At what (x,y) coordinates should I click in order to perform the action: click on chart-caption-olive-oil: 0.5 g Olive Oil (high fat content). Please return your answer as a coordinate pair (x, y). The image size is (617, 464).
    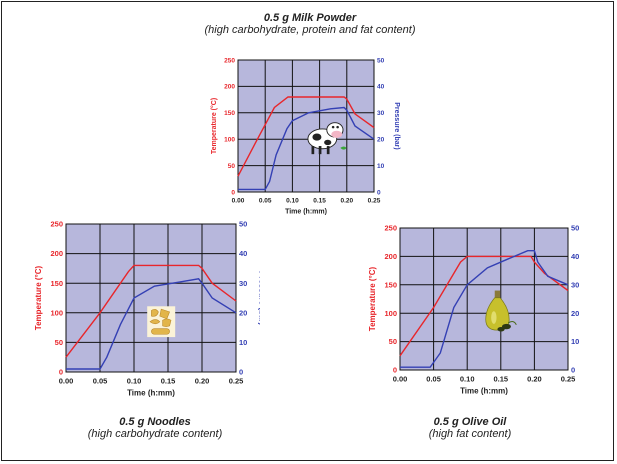
    Looking at the image, I should click on (470, 428).